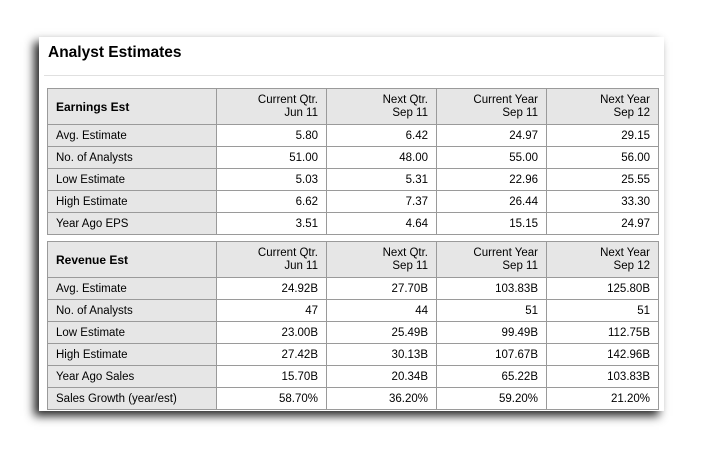  What do you see at coordinates (381, 354) in the screenshot?
I see `value-cell: 30.13B` at bounding box center [381, 354].